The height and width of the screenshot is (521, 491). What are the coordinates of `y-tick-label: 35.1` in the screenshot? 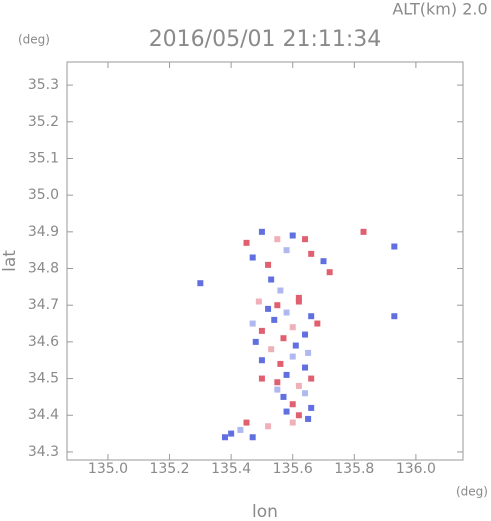 It's located at (43, 158).